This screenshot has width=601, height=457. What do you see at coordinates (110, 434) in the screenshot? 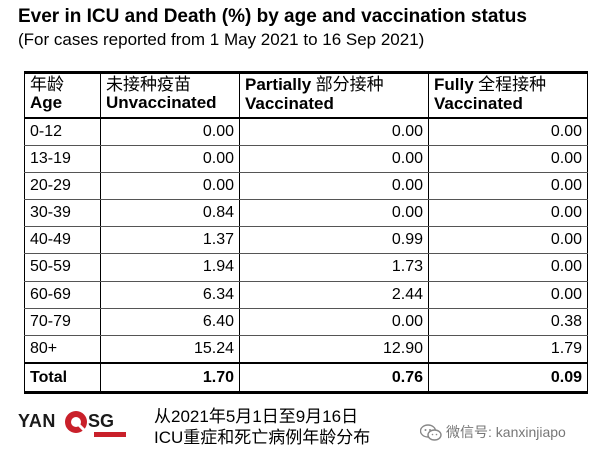
I see `logo-accent-bar` at bounding box center [110, 434].